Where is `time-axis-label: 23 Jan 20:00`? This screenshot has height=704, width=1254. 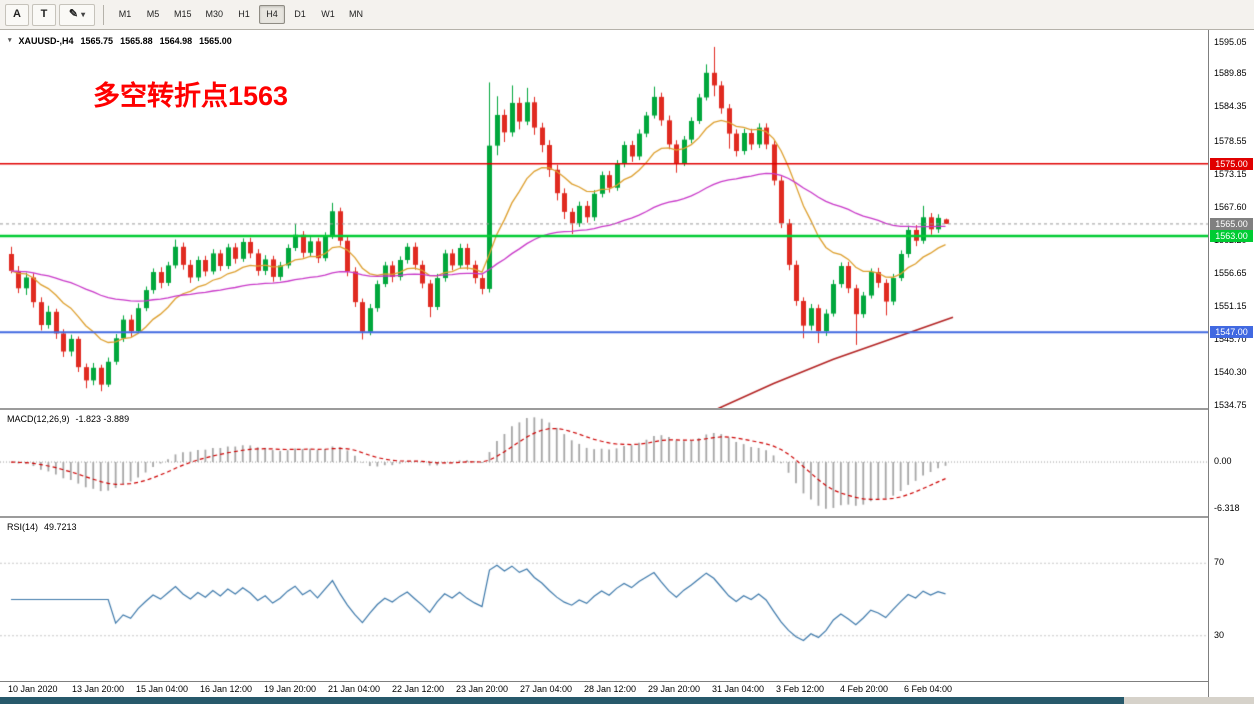 time-axis-label: 23 Jan 20:00 is located at coordinates (482, 689).